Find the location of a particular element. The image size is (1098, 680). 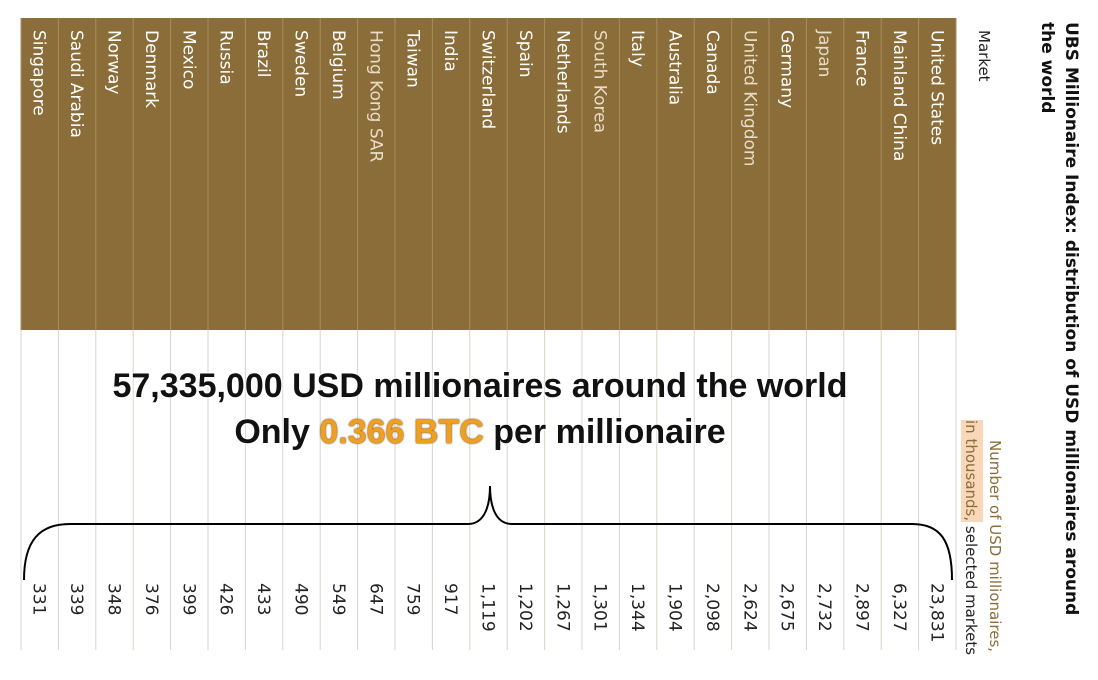

value-label: 2,732 is located at coordinates (824, 607).